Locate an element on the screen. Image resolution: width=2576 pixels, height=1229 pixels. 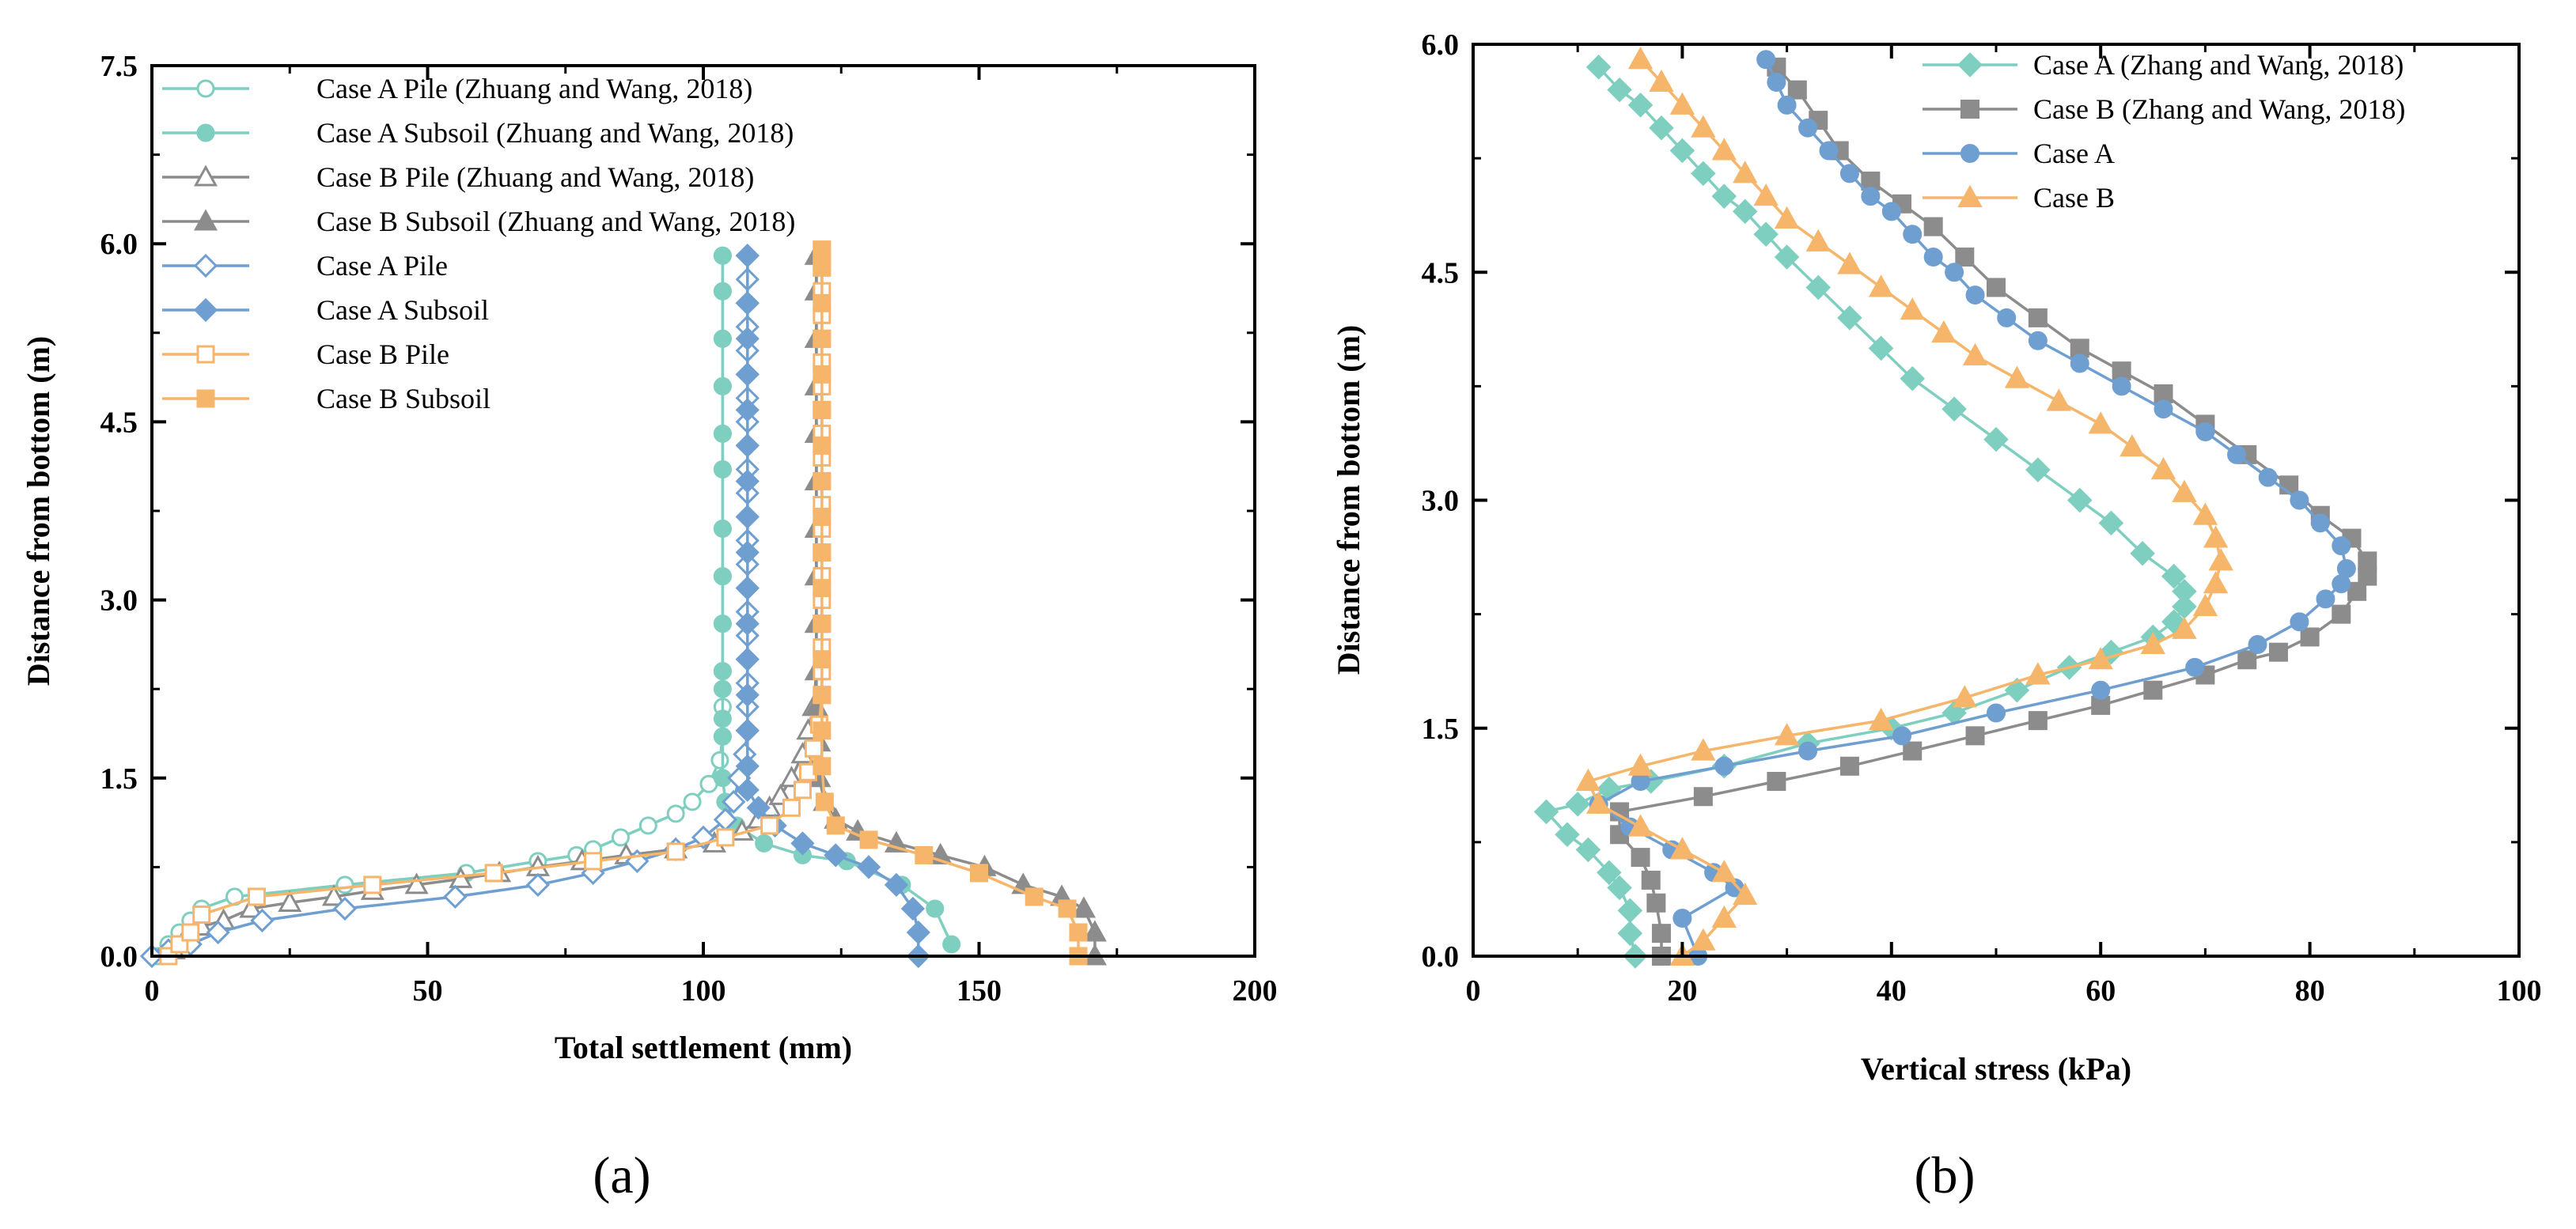
panel-b-legend-marker-case-a-zhang-and-wang-2018 is located at coordinates (1970, 65).